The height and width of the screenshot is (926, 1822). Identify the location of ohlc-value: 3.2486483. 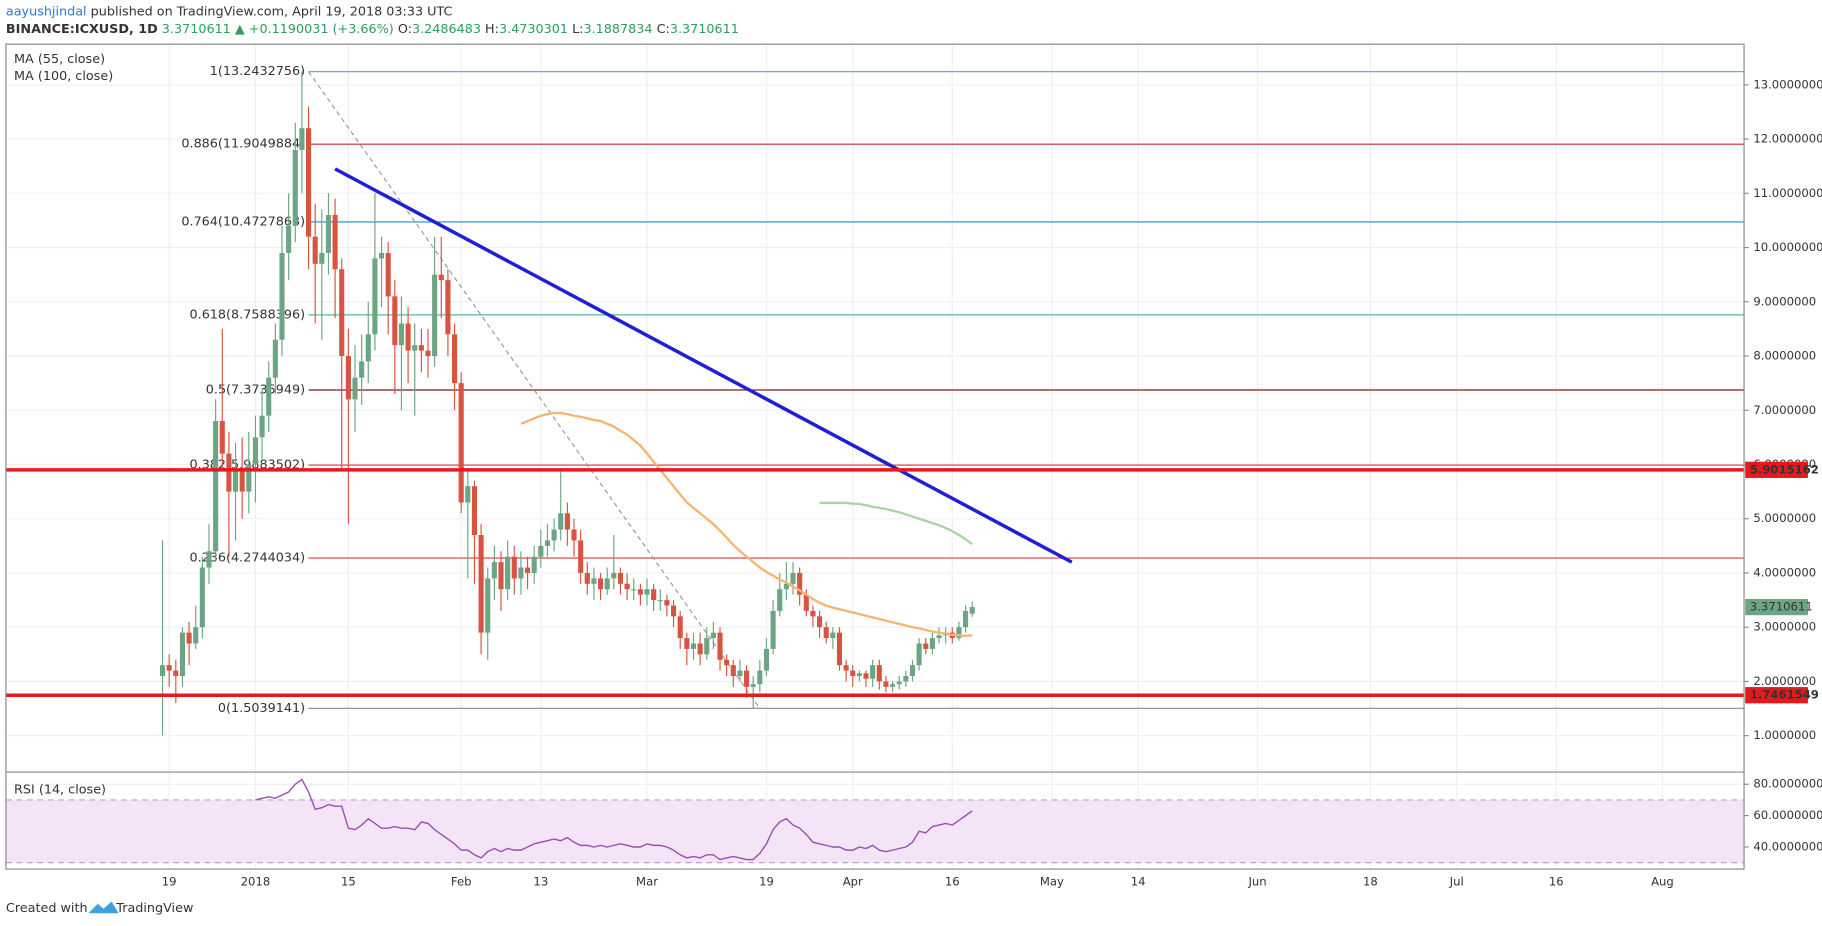
(446, 29).